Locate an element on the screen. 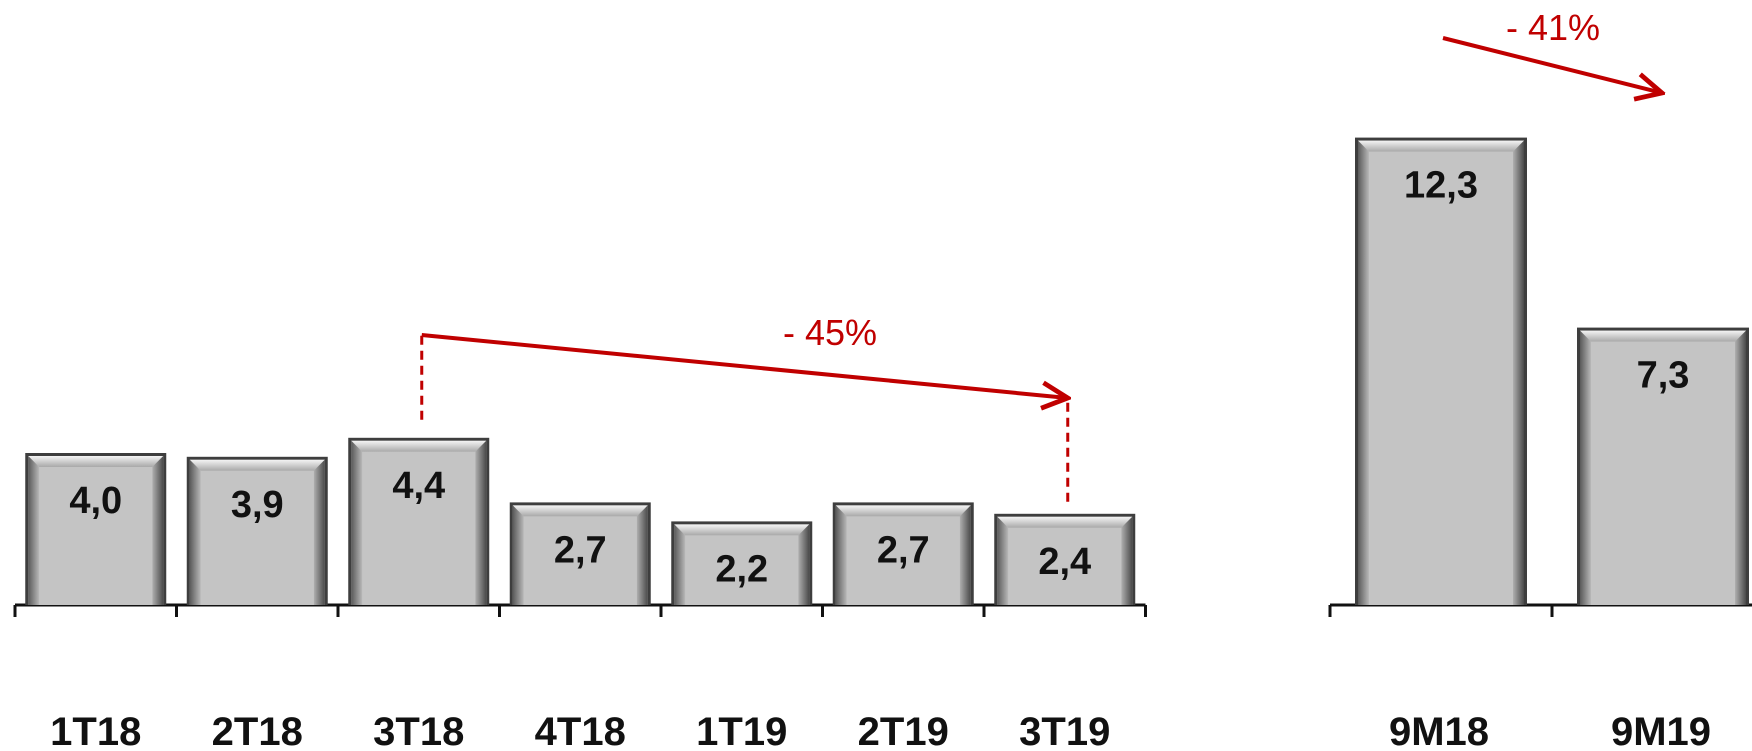 The height and width of the screenshot is (751, 1752). change-percent-label: - 41% is located at coordinates (1553, 27).